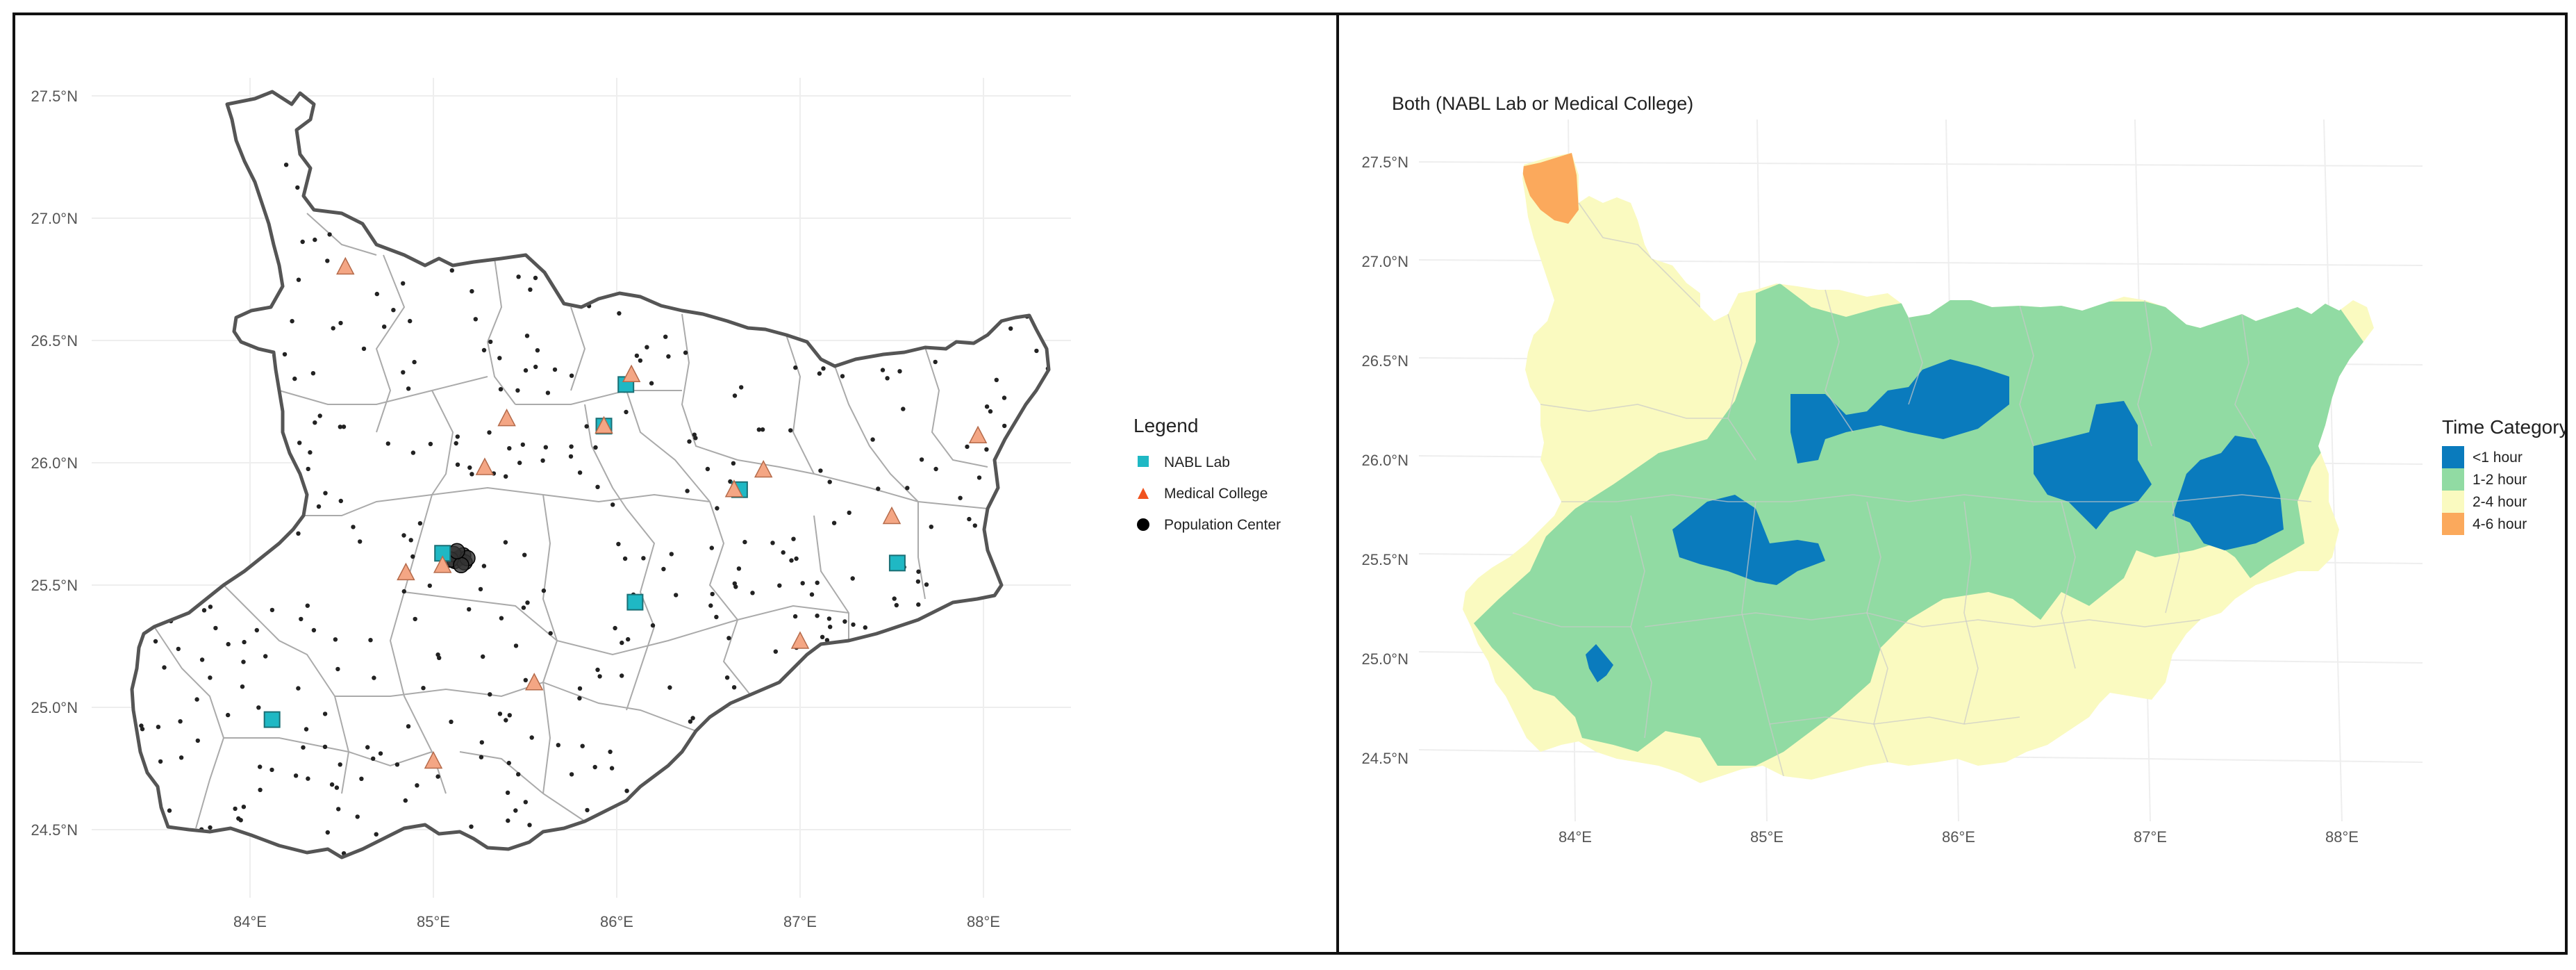 The height and width of the screenshot is (970, 2576). I want to click on medical-college-marker, so click(506, 418).